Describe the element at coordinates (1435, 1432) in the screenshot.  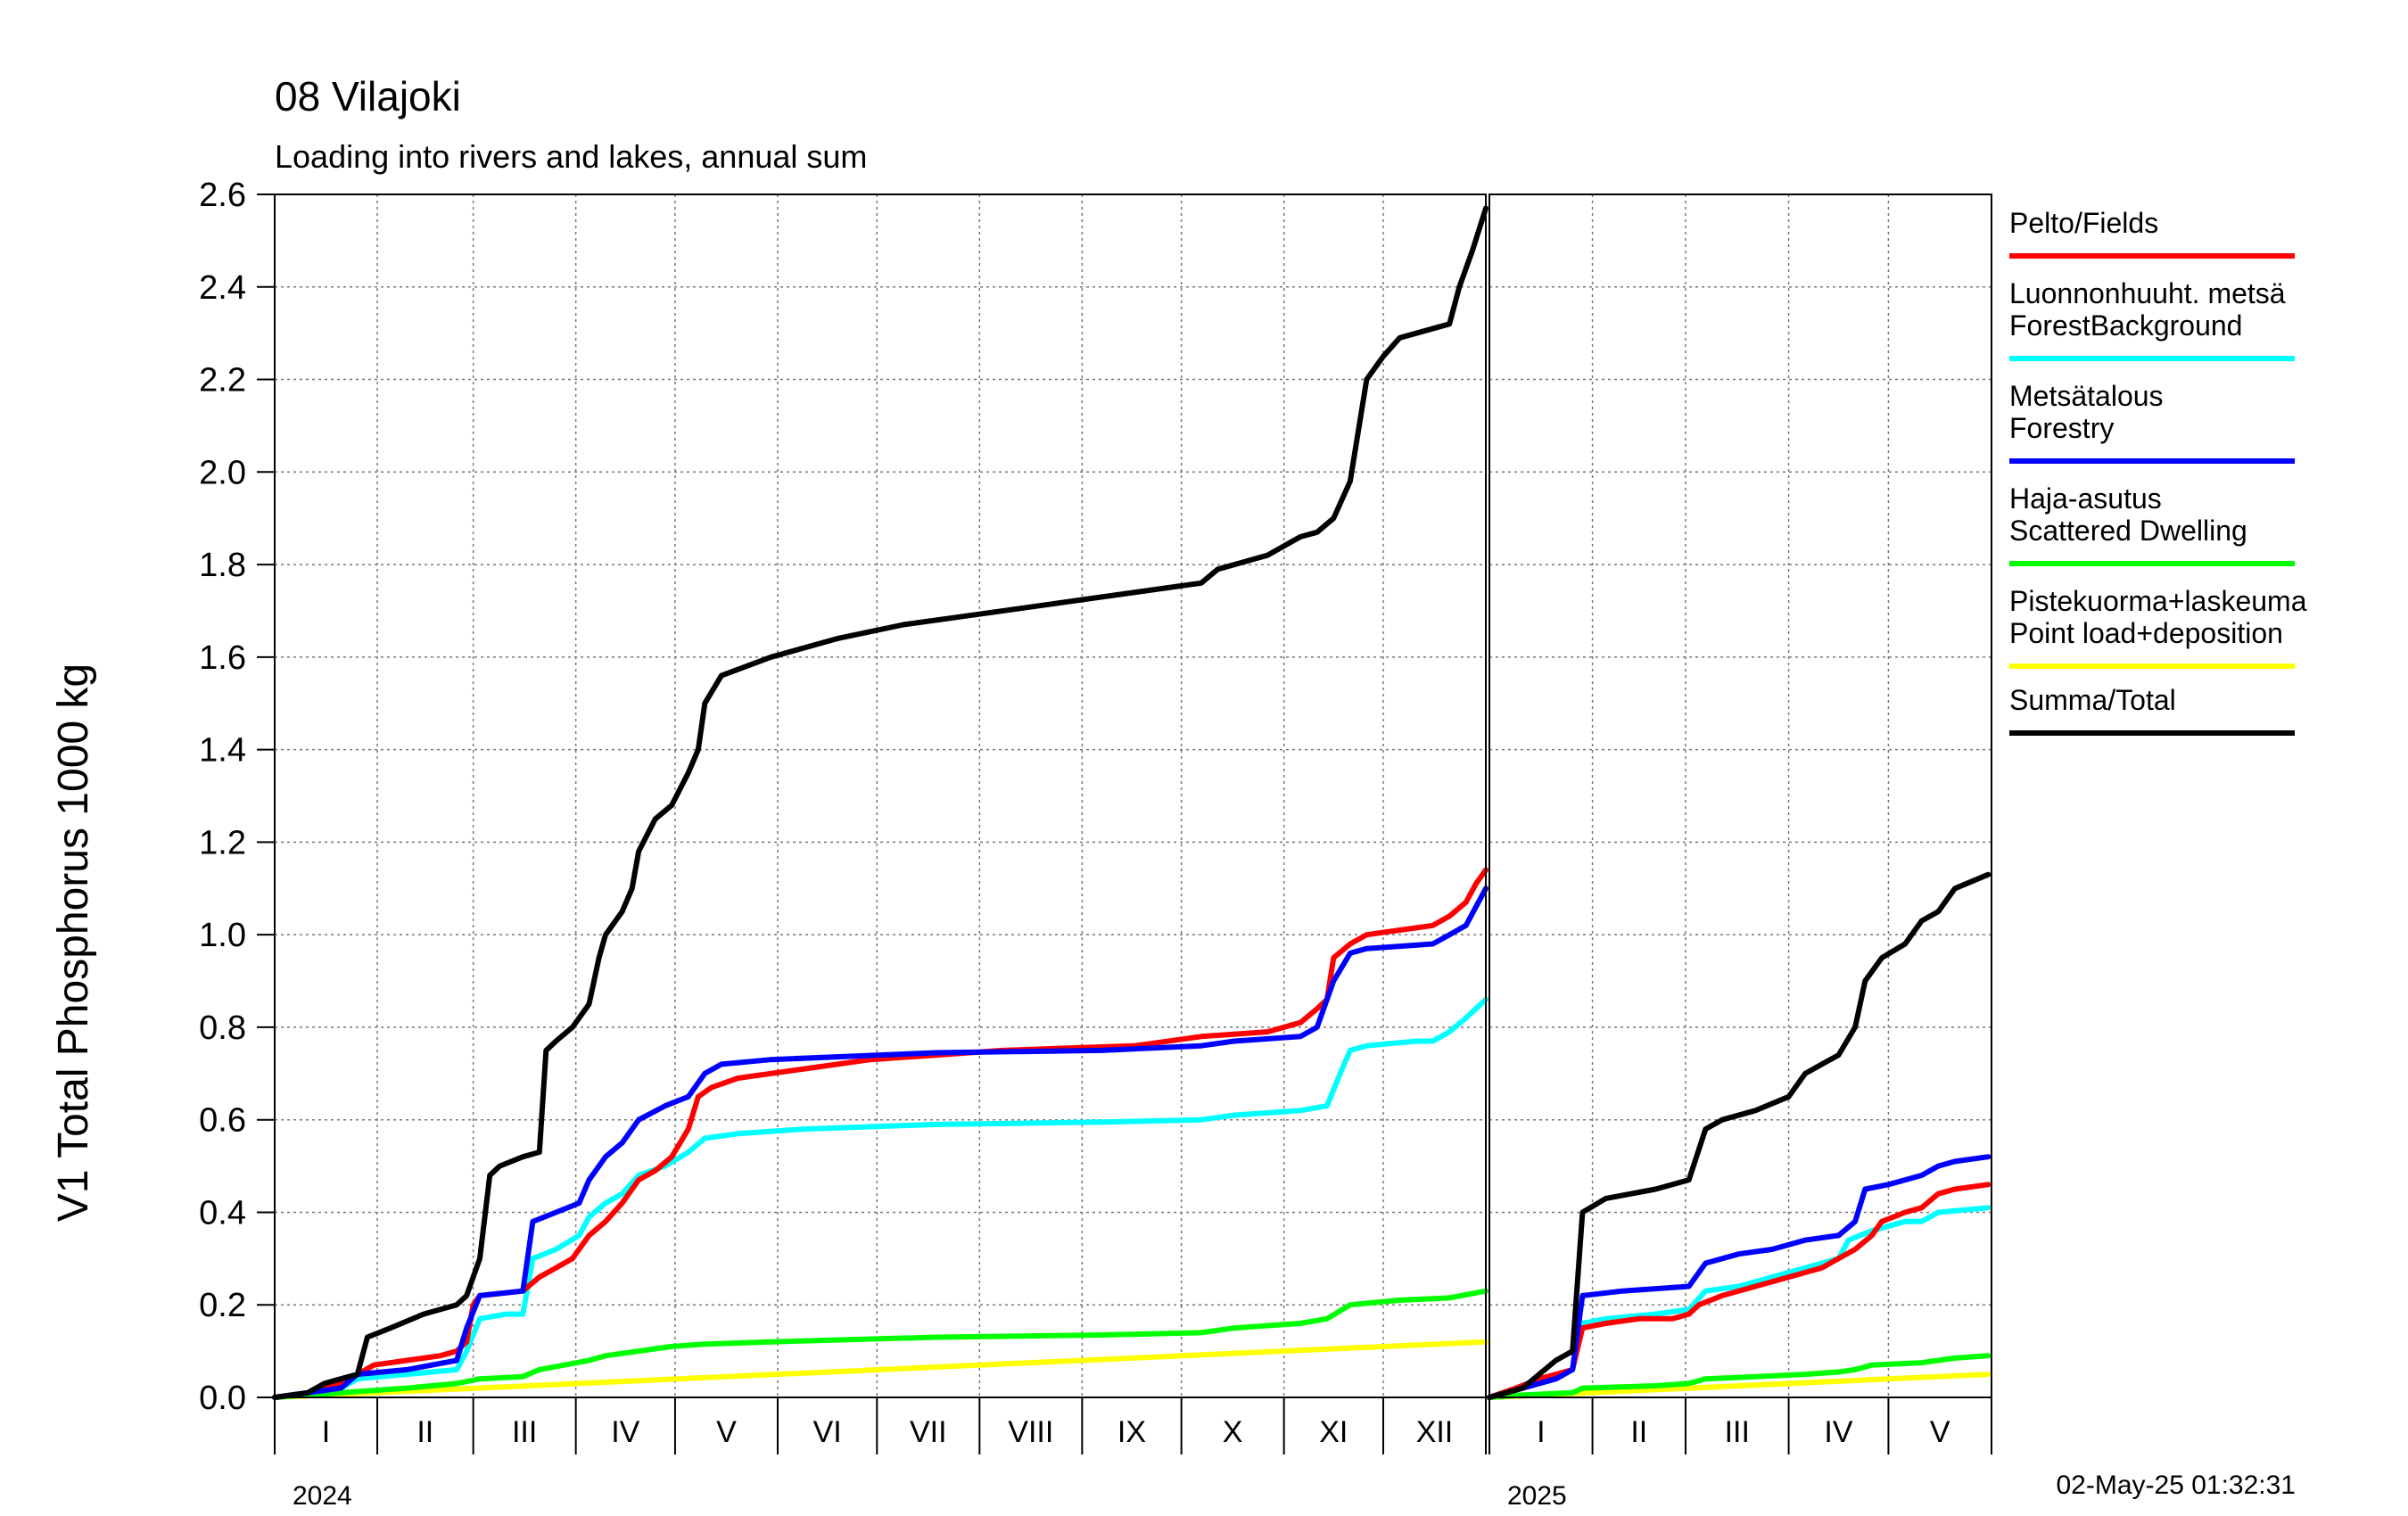
I see `month-label: XII` at that location.